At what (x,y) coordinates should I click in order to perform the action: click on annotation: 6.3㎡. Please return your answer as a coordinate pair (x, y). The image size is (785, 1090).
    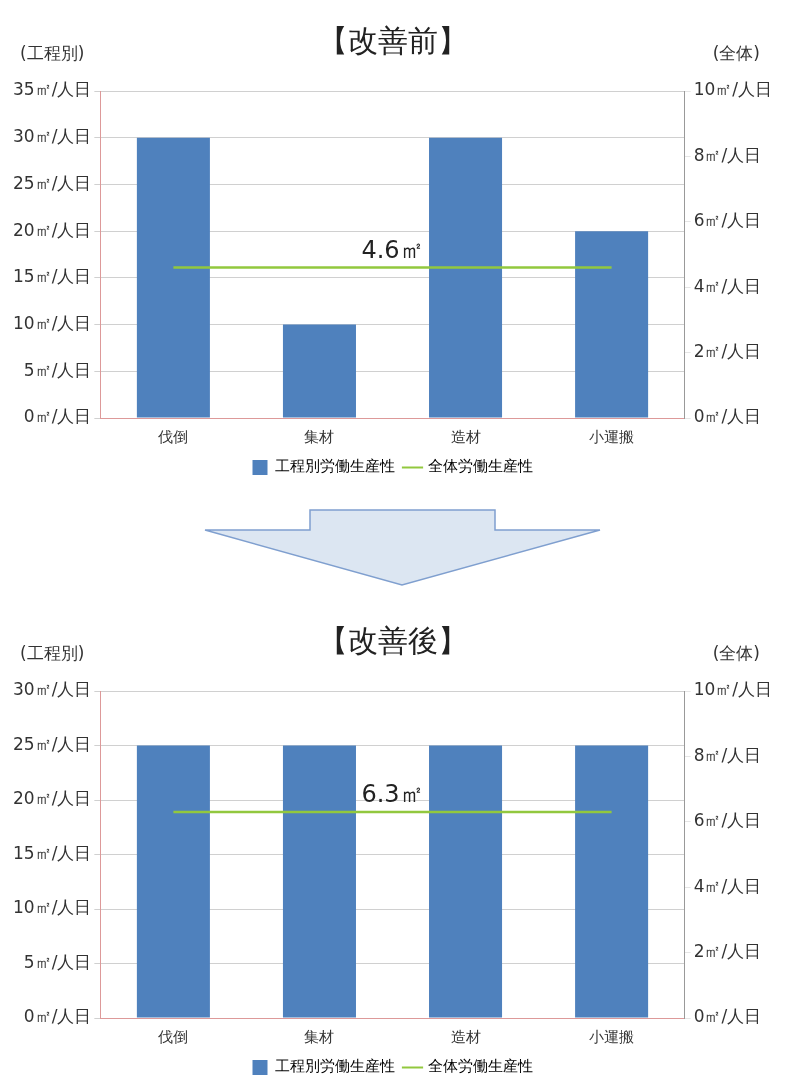
    Looking at the image, I should click on (392, 794).